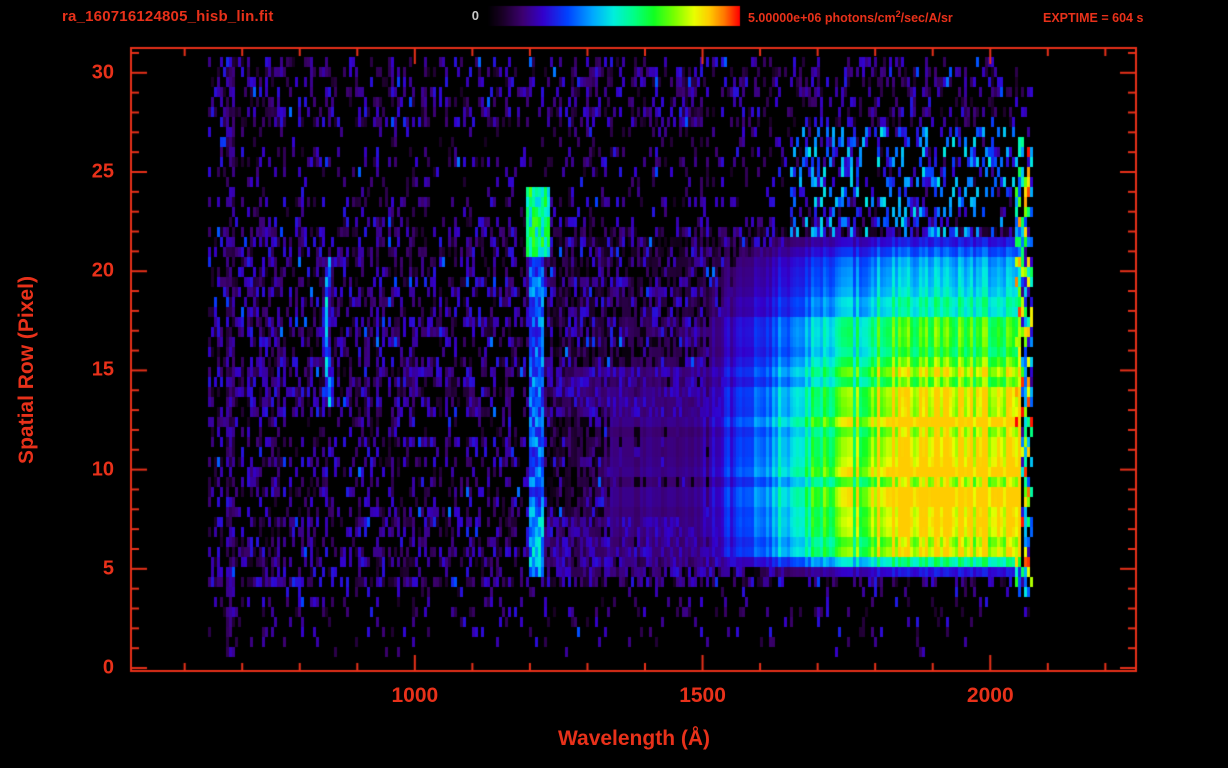  I want to click on colorbar-units-exponent: 2, so click(898, 14).